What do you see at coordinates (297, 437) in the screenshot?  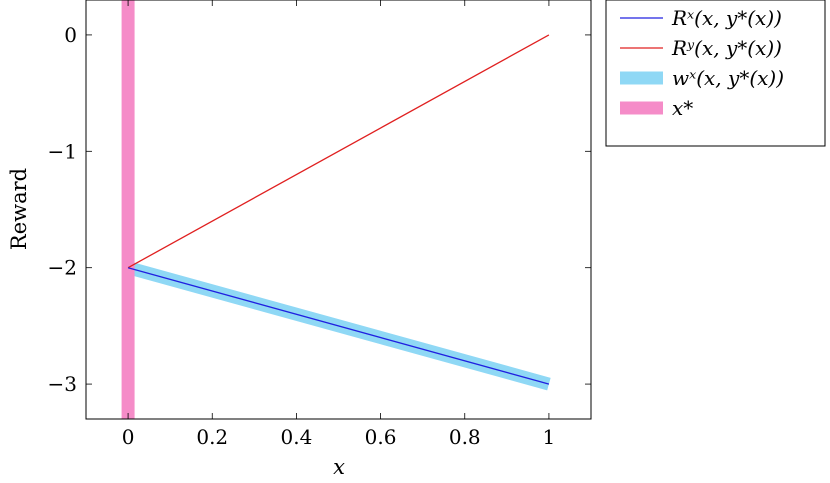 I see `x-tick-label: 0.4` at bounding box center [297, 437].